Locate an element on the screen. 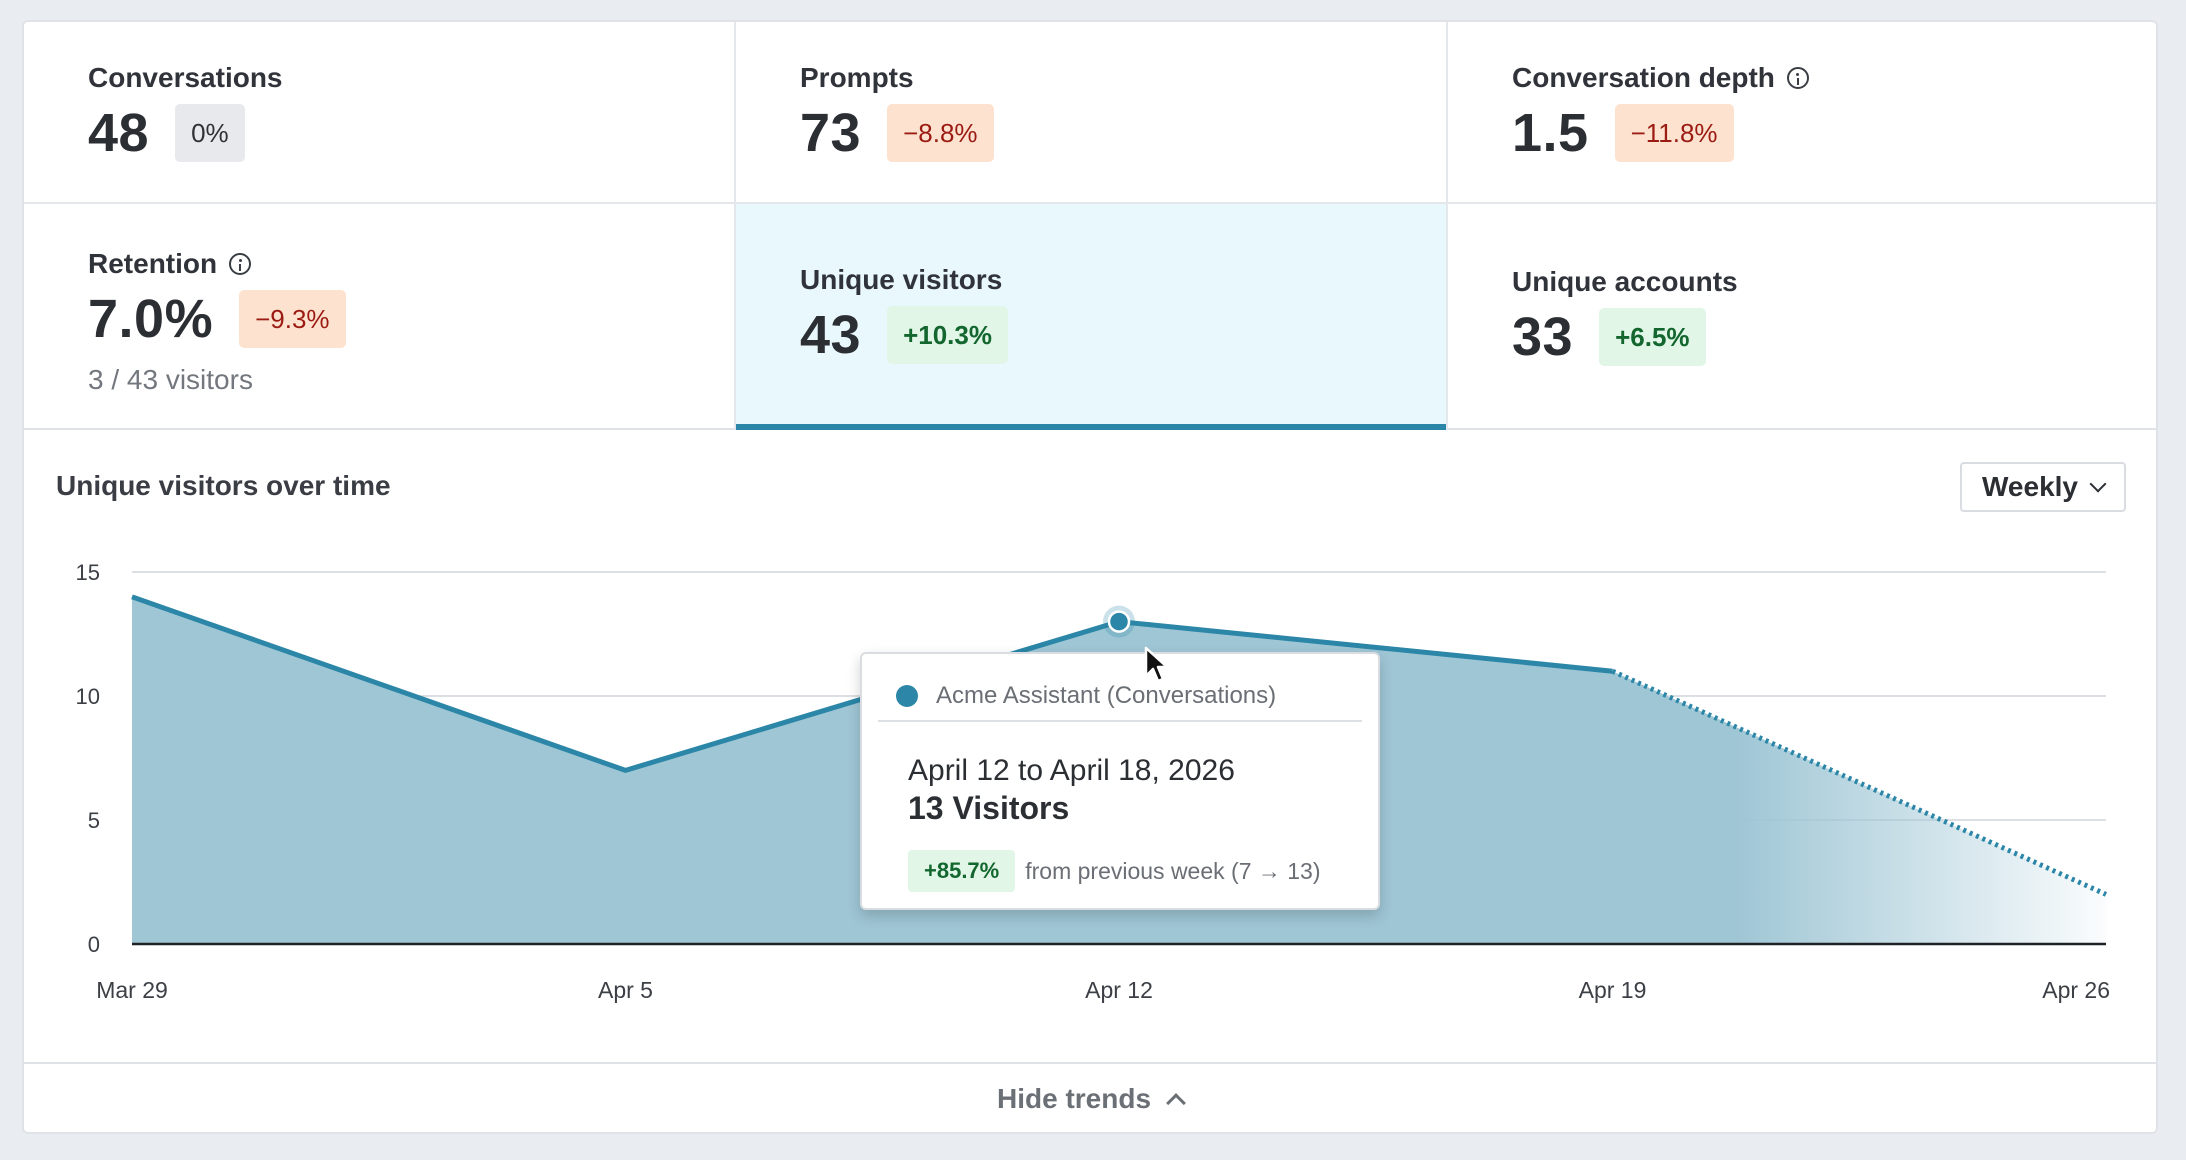  period-select: Weekly is located at coordinates (2043, 487).